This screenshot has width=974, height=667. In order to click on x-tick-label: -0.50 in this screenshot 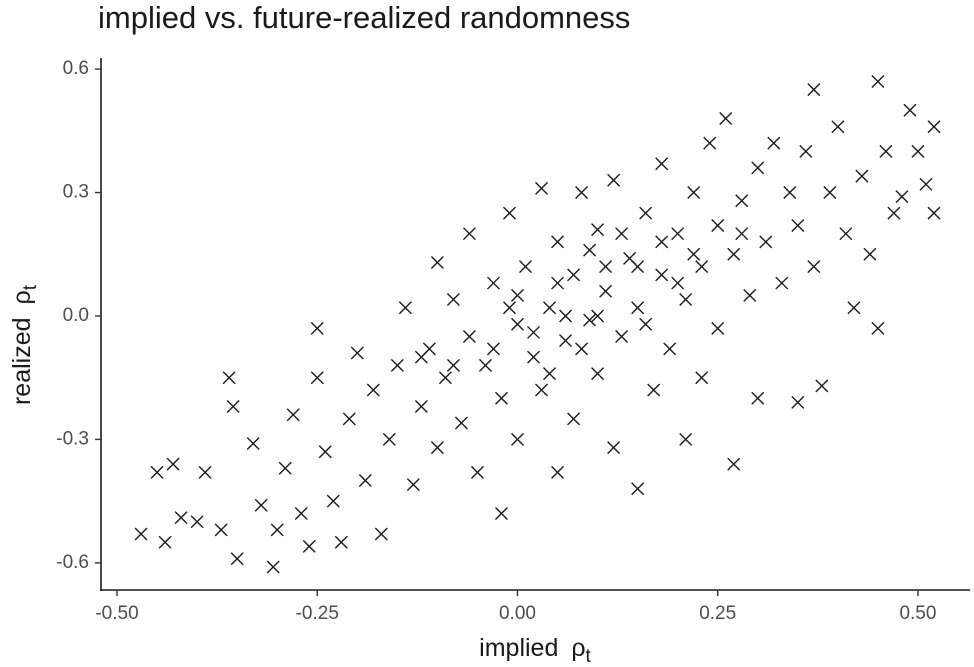, I will do `click(116, 613)`.